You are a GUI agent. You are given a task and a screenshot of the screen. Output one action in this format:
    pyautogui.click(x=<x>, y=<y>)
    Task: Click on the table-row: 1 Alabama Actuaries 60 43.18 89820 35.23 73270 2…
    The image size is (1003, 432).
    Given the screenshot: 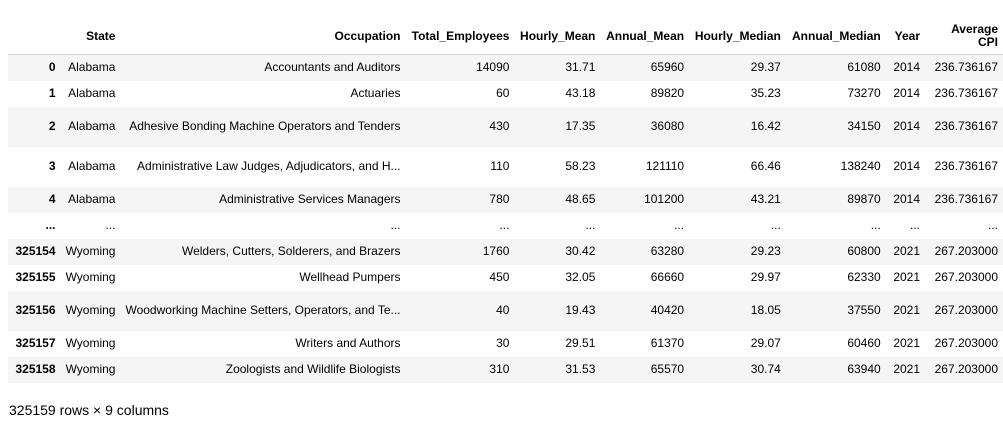 What is the action you would take?
    pyautogui.click(x=505, y=93)
    